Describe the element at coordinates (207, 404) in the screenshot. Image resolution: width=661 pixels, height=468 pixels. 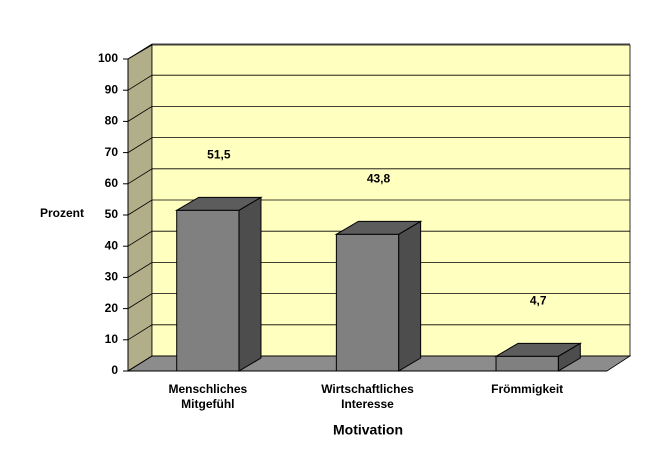
I see `x-tick-label: Mitgefühl` at that location.